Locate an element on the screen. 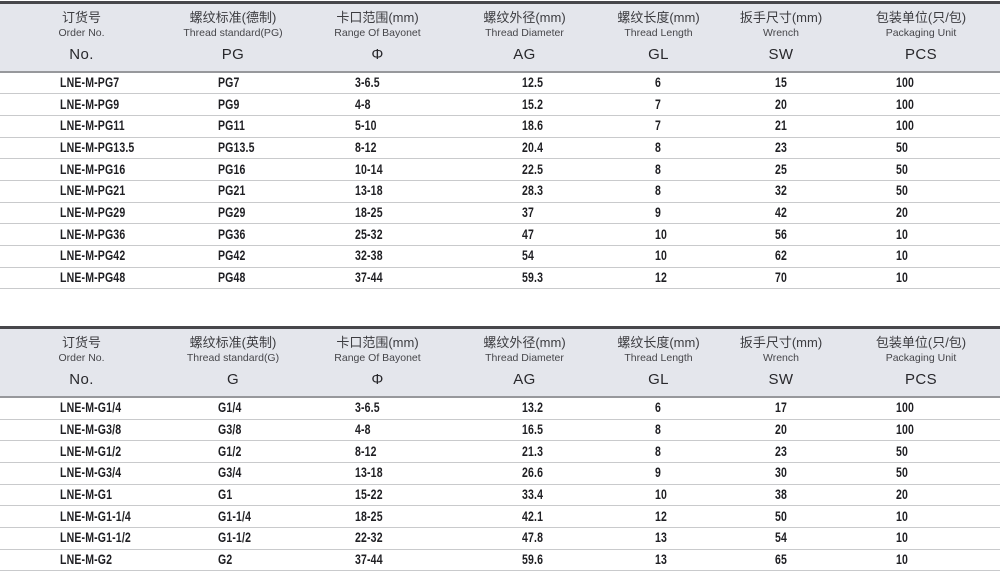 The image size is (1000, 571). table-cell: 42 is located at coordinates (781, 213).